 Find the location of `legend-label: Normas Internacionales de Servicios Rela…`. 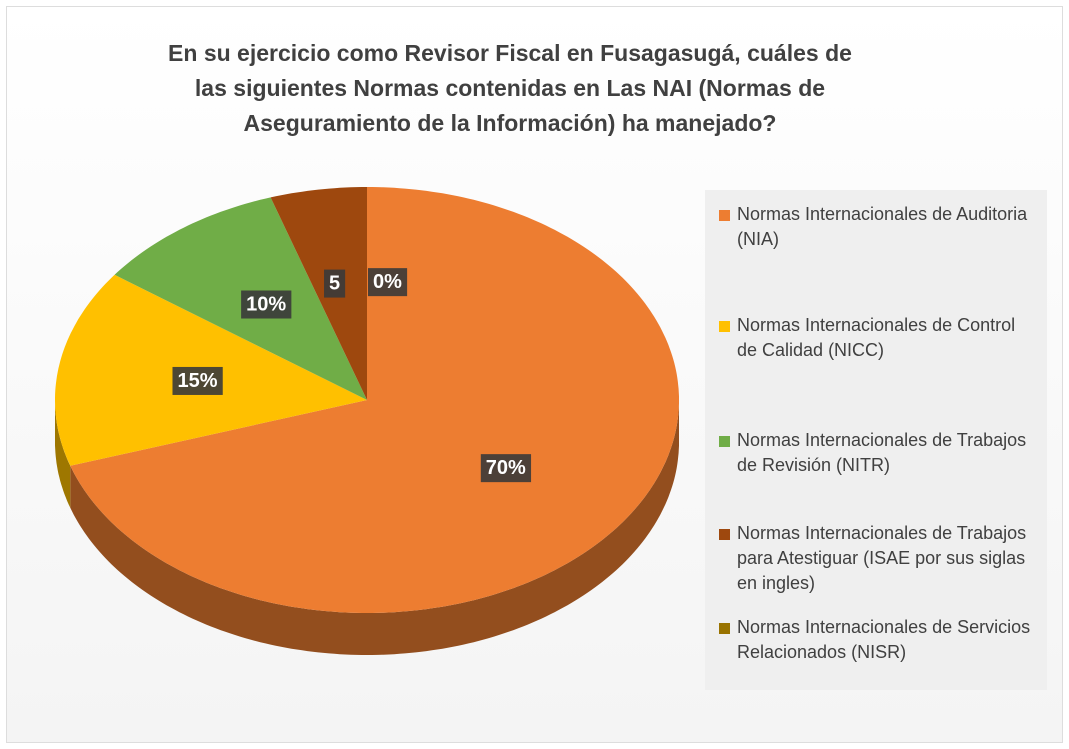

legend-label: Normas Internacionales de Servicios Rela… is located at coordinates (884, 639).